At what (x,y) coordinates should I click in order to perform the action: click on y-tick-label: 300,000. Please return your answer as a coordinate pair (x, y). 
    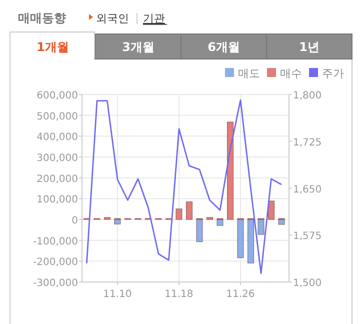
    Looking at the image, I should click on (57, 158).